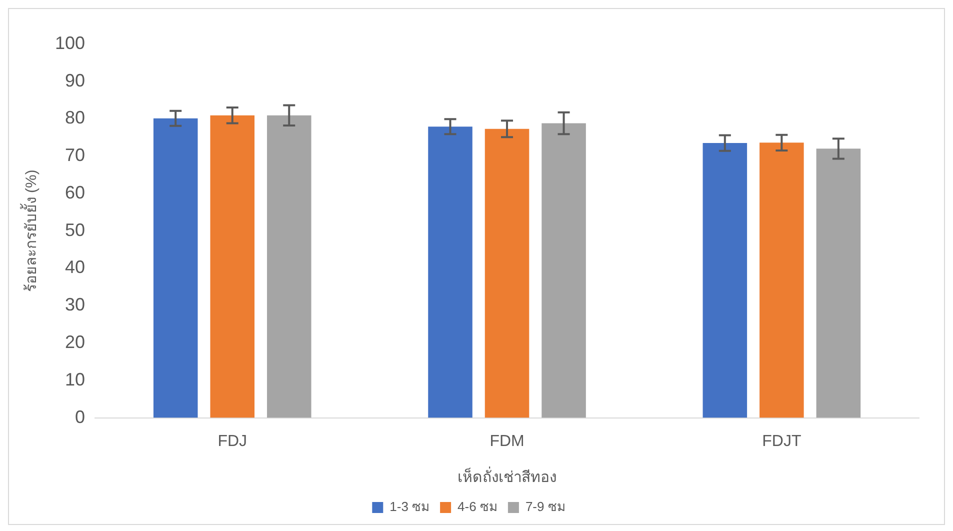  I want to click on y-tick-label: 50, so click(75, 230).